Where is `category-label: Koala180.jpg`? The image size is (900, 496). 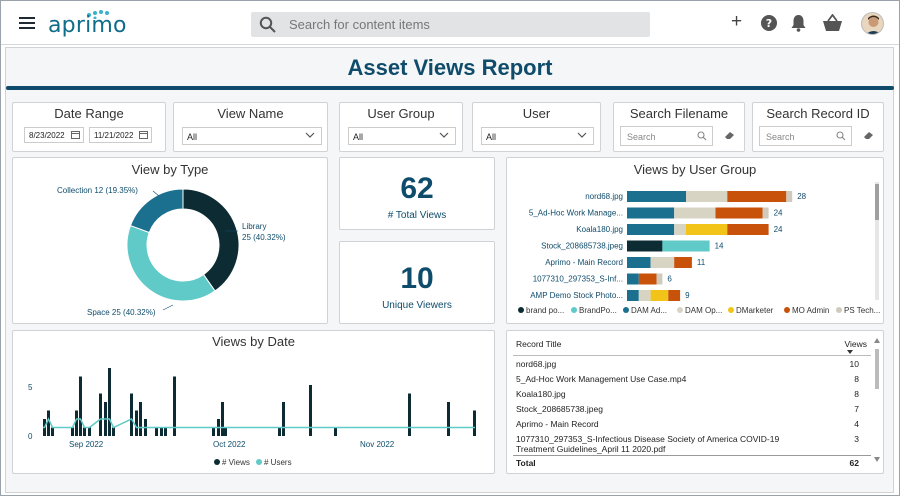 category-label: Koala180.jpg is located at coordinates (599, 229).